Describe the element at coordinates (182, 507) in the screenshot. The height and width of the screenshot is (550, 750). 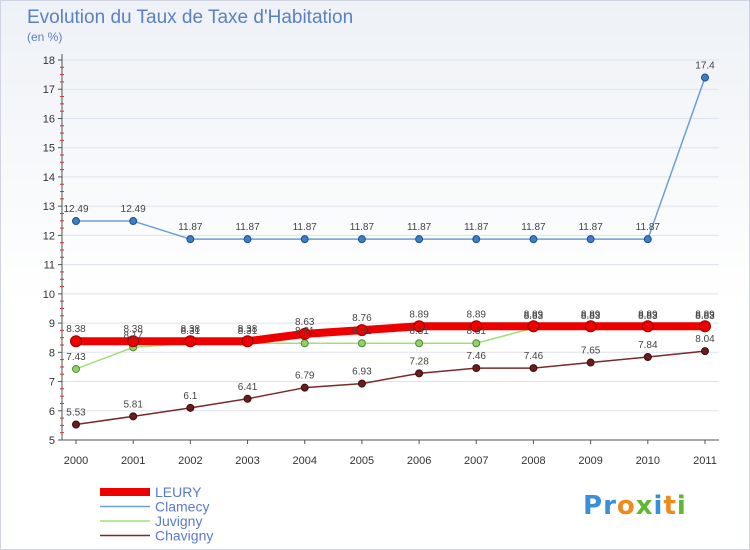
I see `legend-label-clamecy: Clamecy` at that location.